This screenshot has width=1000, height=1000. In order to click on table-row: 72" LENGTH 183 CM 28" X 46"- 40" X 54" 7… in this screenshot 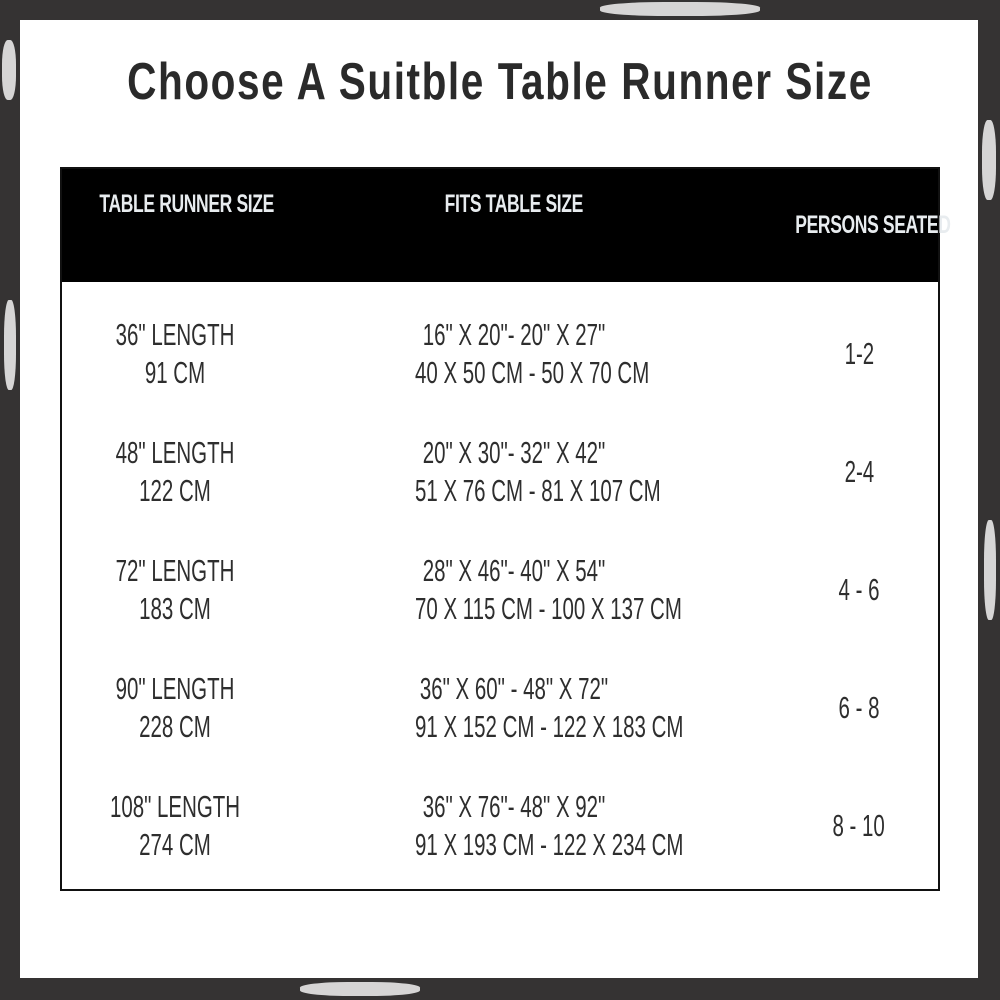, I will do `click(500, 590)`.